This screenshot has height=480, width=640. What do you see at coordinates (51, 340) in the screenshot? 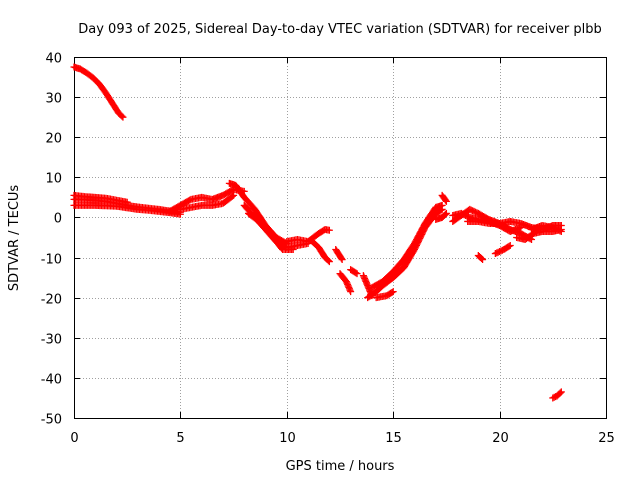
I see `y-tick-label: -30` at bounding box center [51, 340].